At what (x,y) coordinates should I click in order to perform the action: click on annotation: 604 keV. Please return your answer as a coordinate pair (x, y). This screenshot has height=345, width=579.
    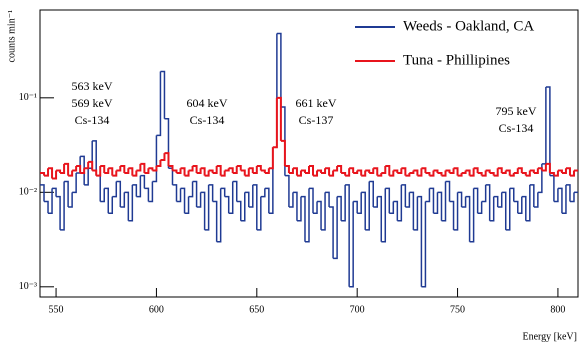
    Looking at the image, I should click on (207, 103).